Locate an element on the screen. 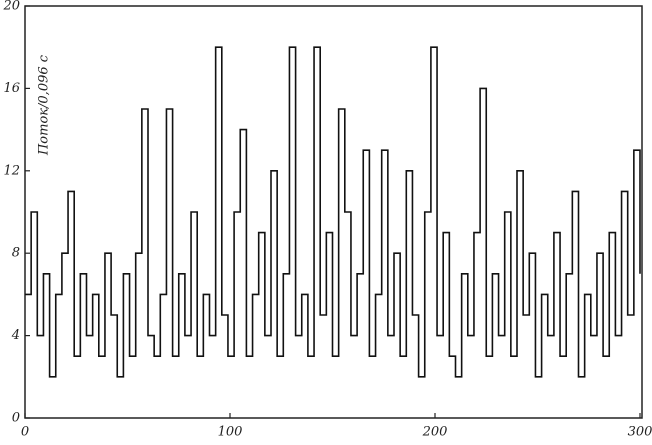  y-tick-label: 20 is located at coordinates (11, 7).